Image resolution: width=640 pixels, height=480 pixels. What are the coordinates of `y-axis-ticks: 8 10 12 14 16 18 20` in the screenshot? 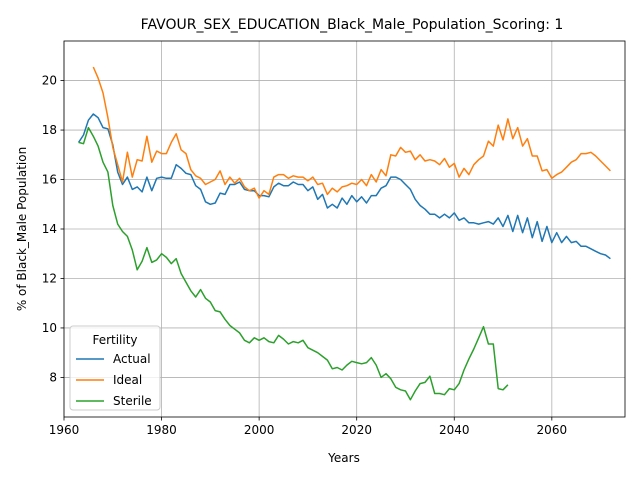 It's located at (53, 229).